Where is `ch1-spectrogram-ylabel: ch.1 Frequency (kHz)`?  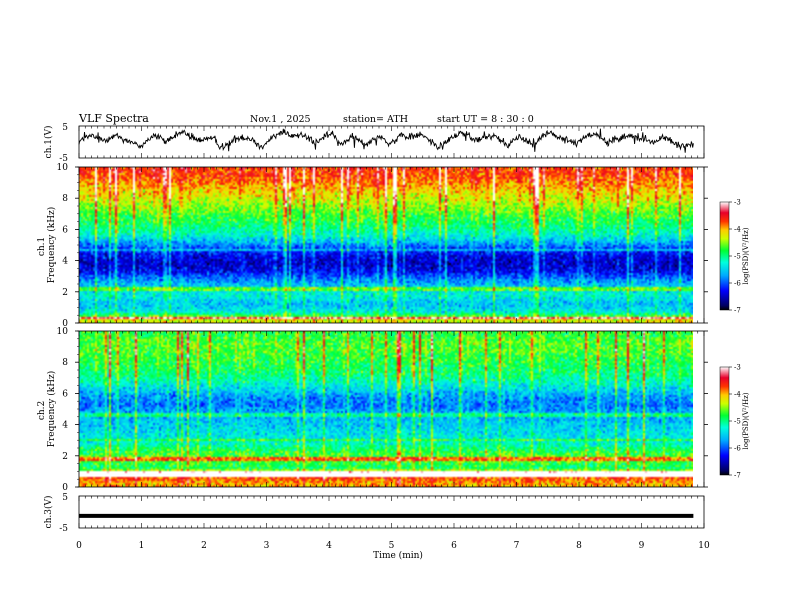
ch1-spectrogram-ylabel: ch.1 Frequency (kHz) is located at coordinates (47, 245).